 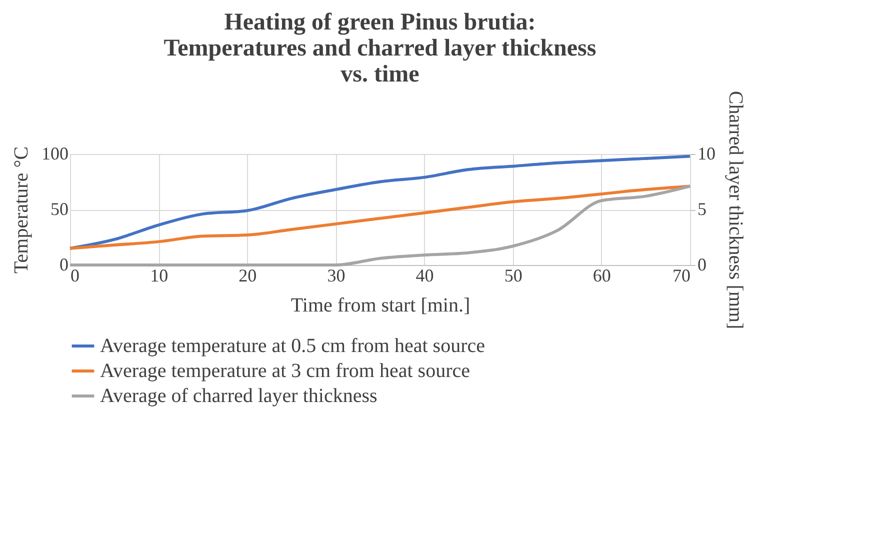 I want to click on x-tick-label: 30, so click(x=336, y=276).